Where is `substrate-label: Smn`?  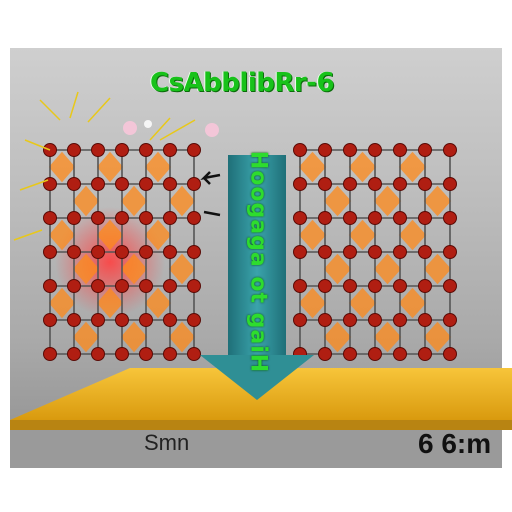
substrate-label: Smn is located at coordinates (167, 442).